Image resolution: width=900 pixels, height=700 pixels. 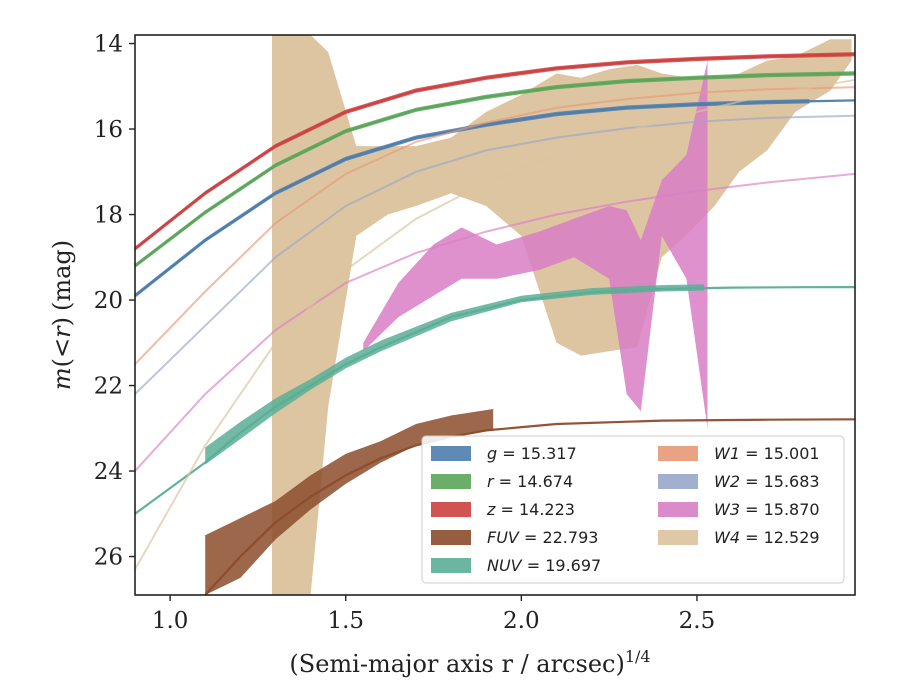 I want to click on y-tick-label: 22, so click(x=108, y=387).